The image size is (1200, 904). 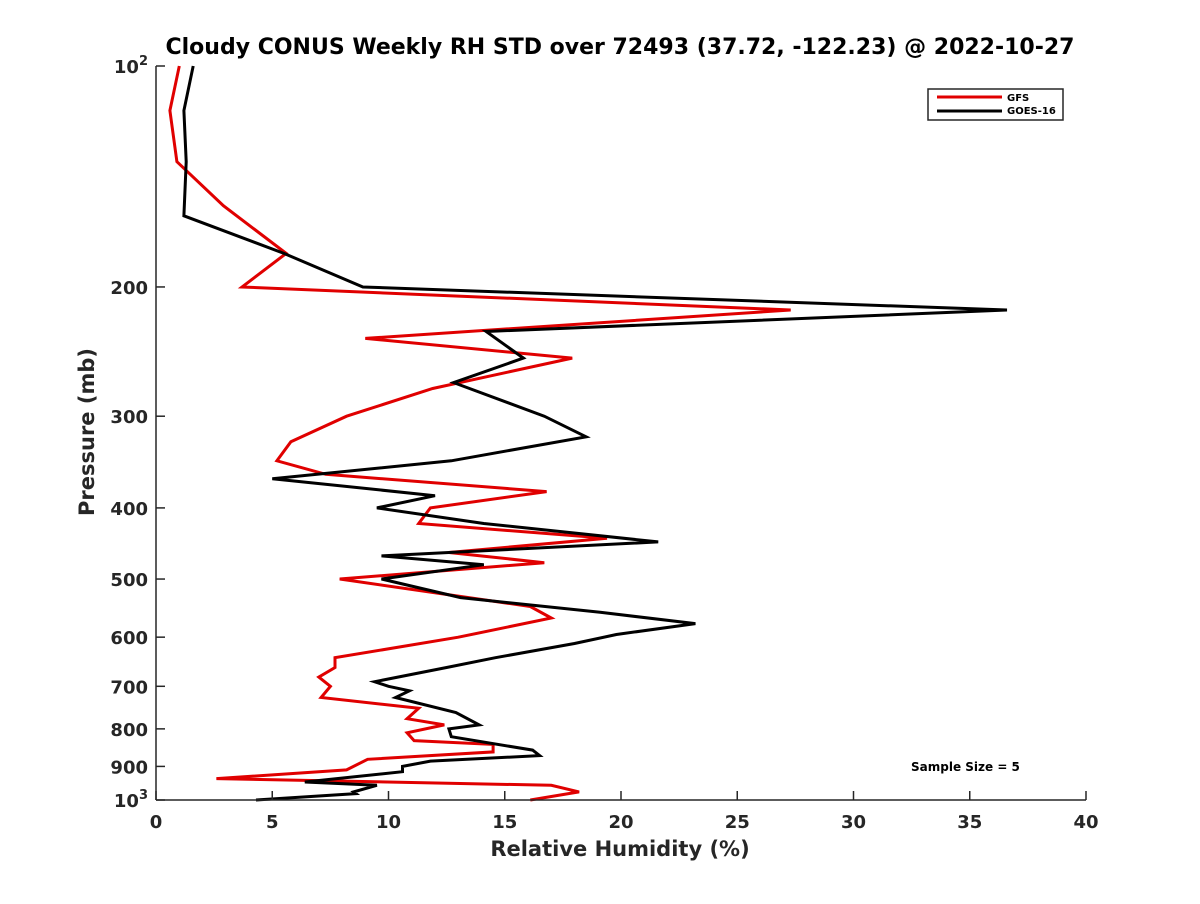 I want to click on sample-size-annotation: Sample Size = 5, so click(x=965, y=767).